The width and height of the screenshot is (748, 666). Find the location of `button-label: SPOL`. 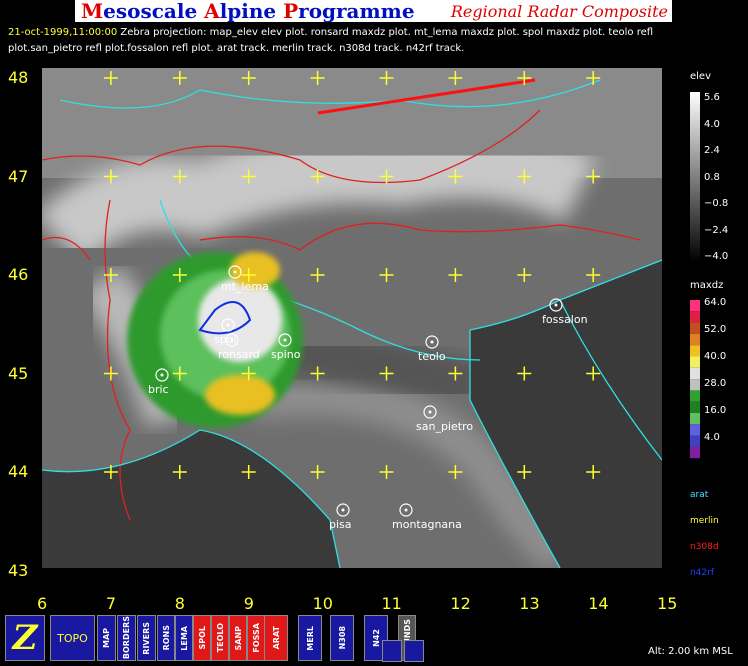

button-label: SPOL is located at coordinates (202, 638).